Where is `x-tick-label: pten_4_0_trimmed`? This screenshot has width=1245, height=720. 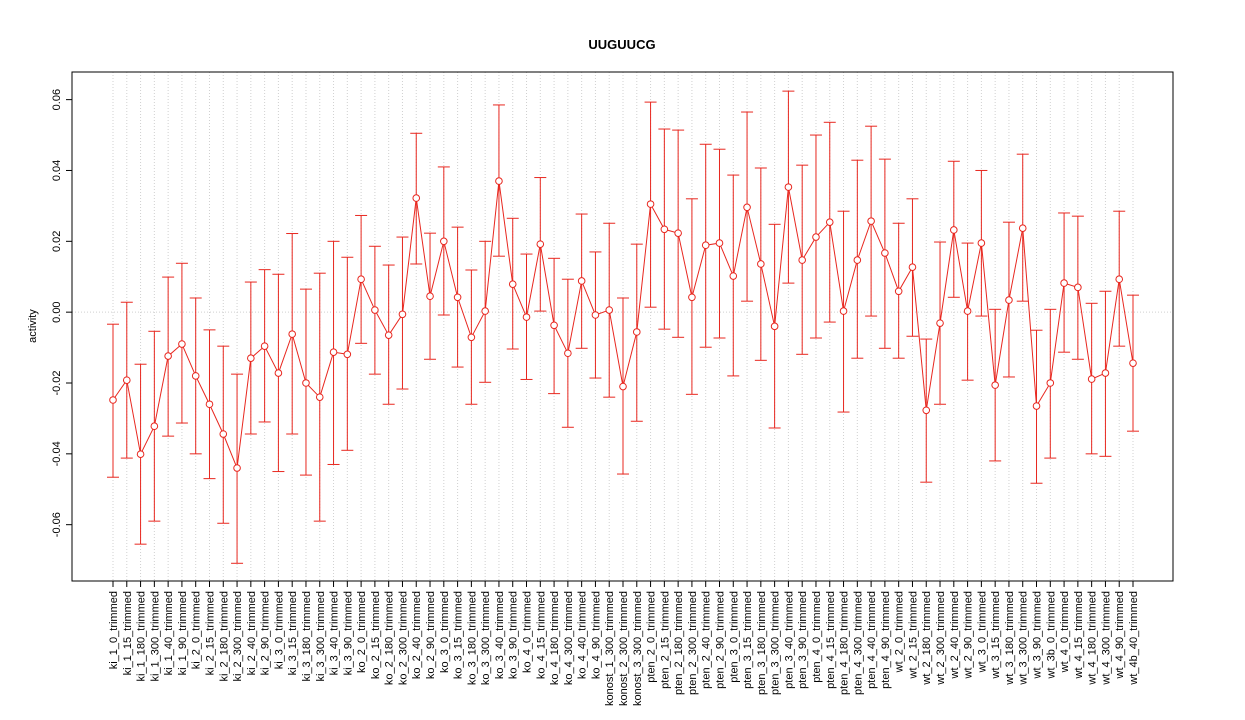
x-tick-label: pten_4_0_trimmed is located at coordinates (817, 637).